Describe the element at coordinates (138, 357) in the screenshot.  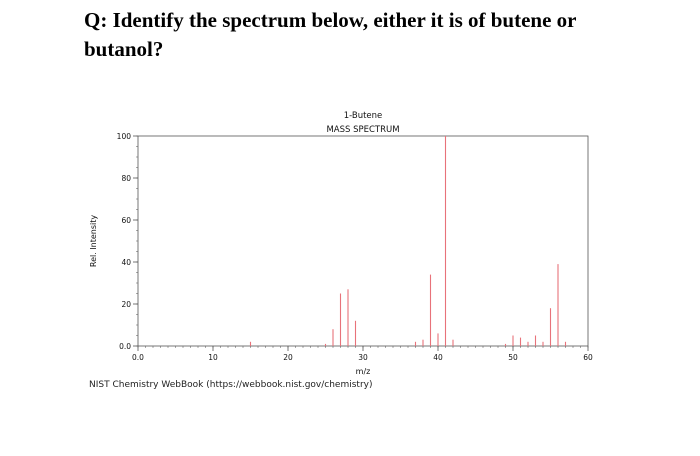
I see `x-tick-label: 0.0` at that location.